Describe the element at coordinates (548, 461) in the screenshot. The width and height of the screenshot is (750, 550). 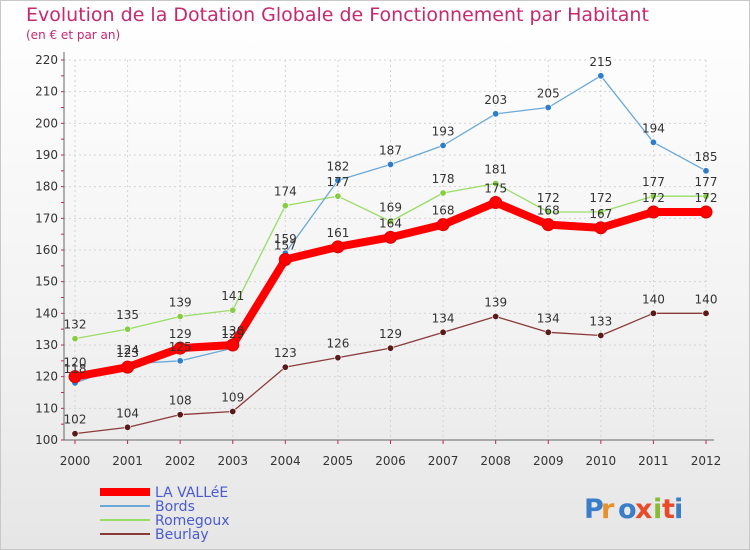
I see `x-tick-label: 2009` at that location.